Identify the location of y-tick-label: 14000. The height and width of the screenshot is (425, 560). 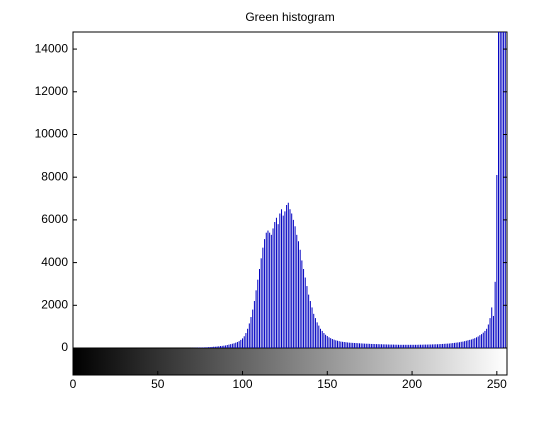
(52, 48).